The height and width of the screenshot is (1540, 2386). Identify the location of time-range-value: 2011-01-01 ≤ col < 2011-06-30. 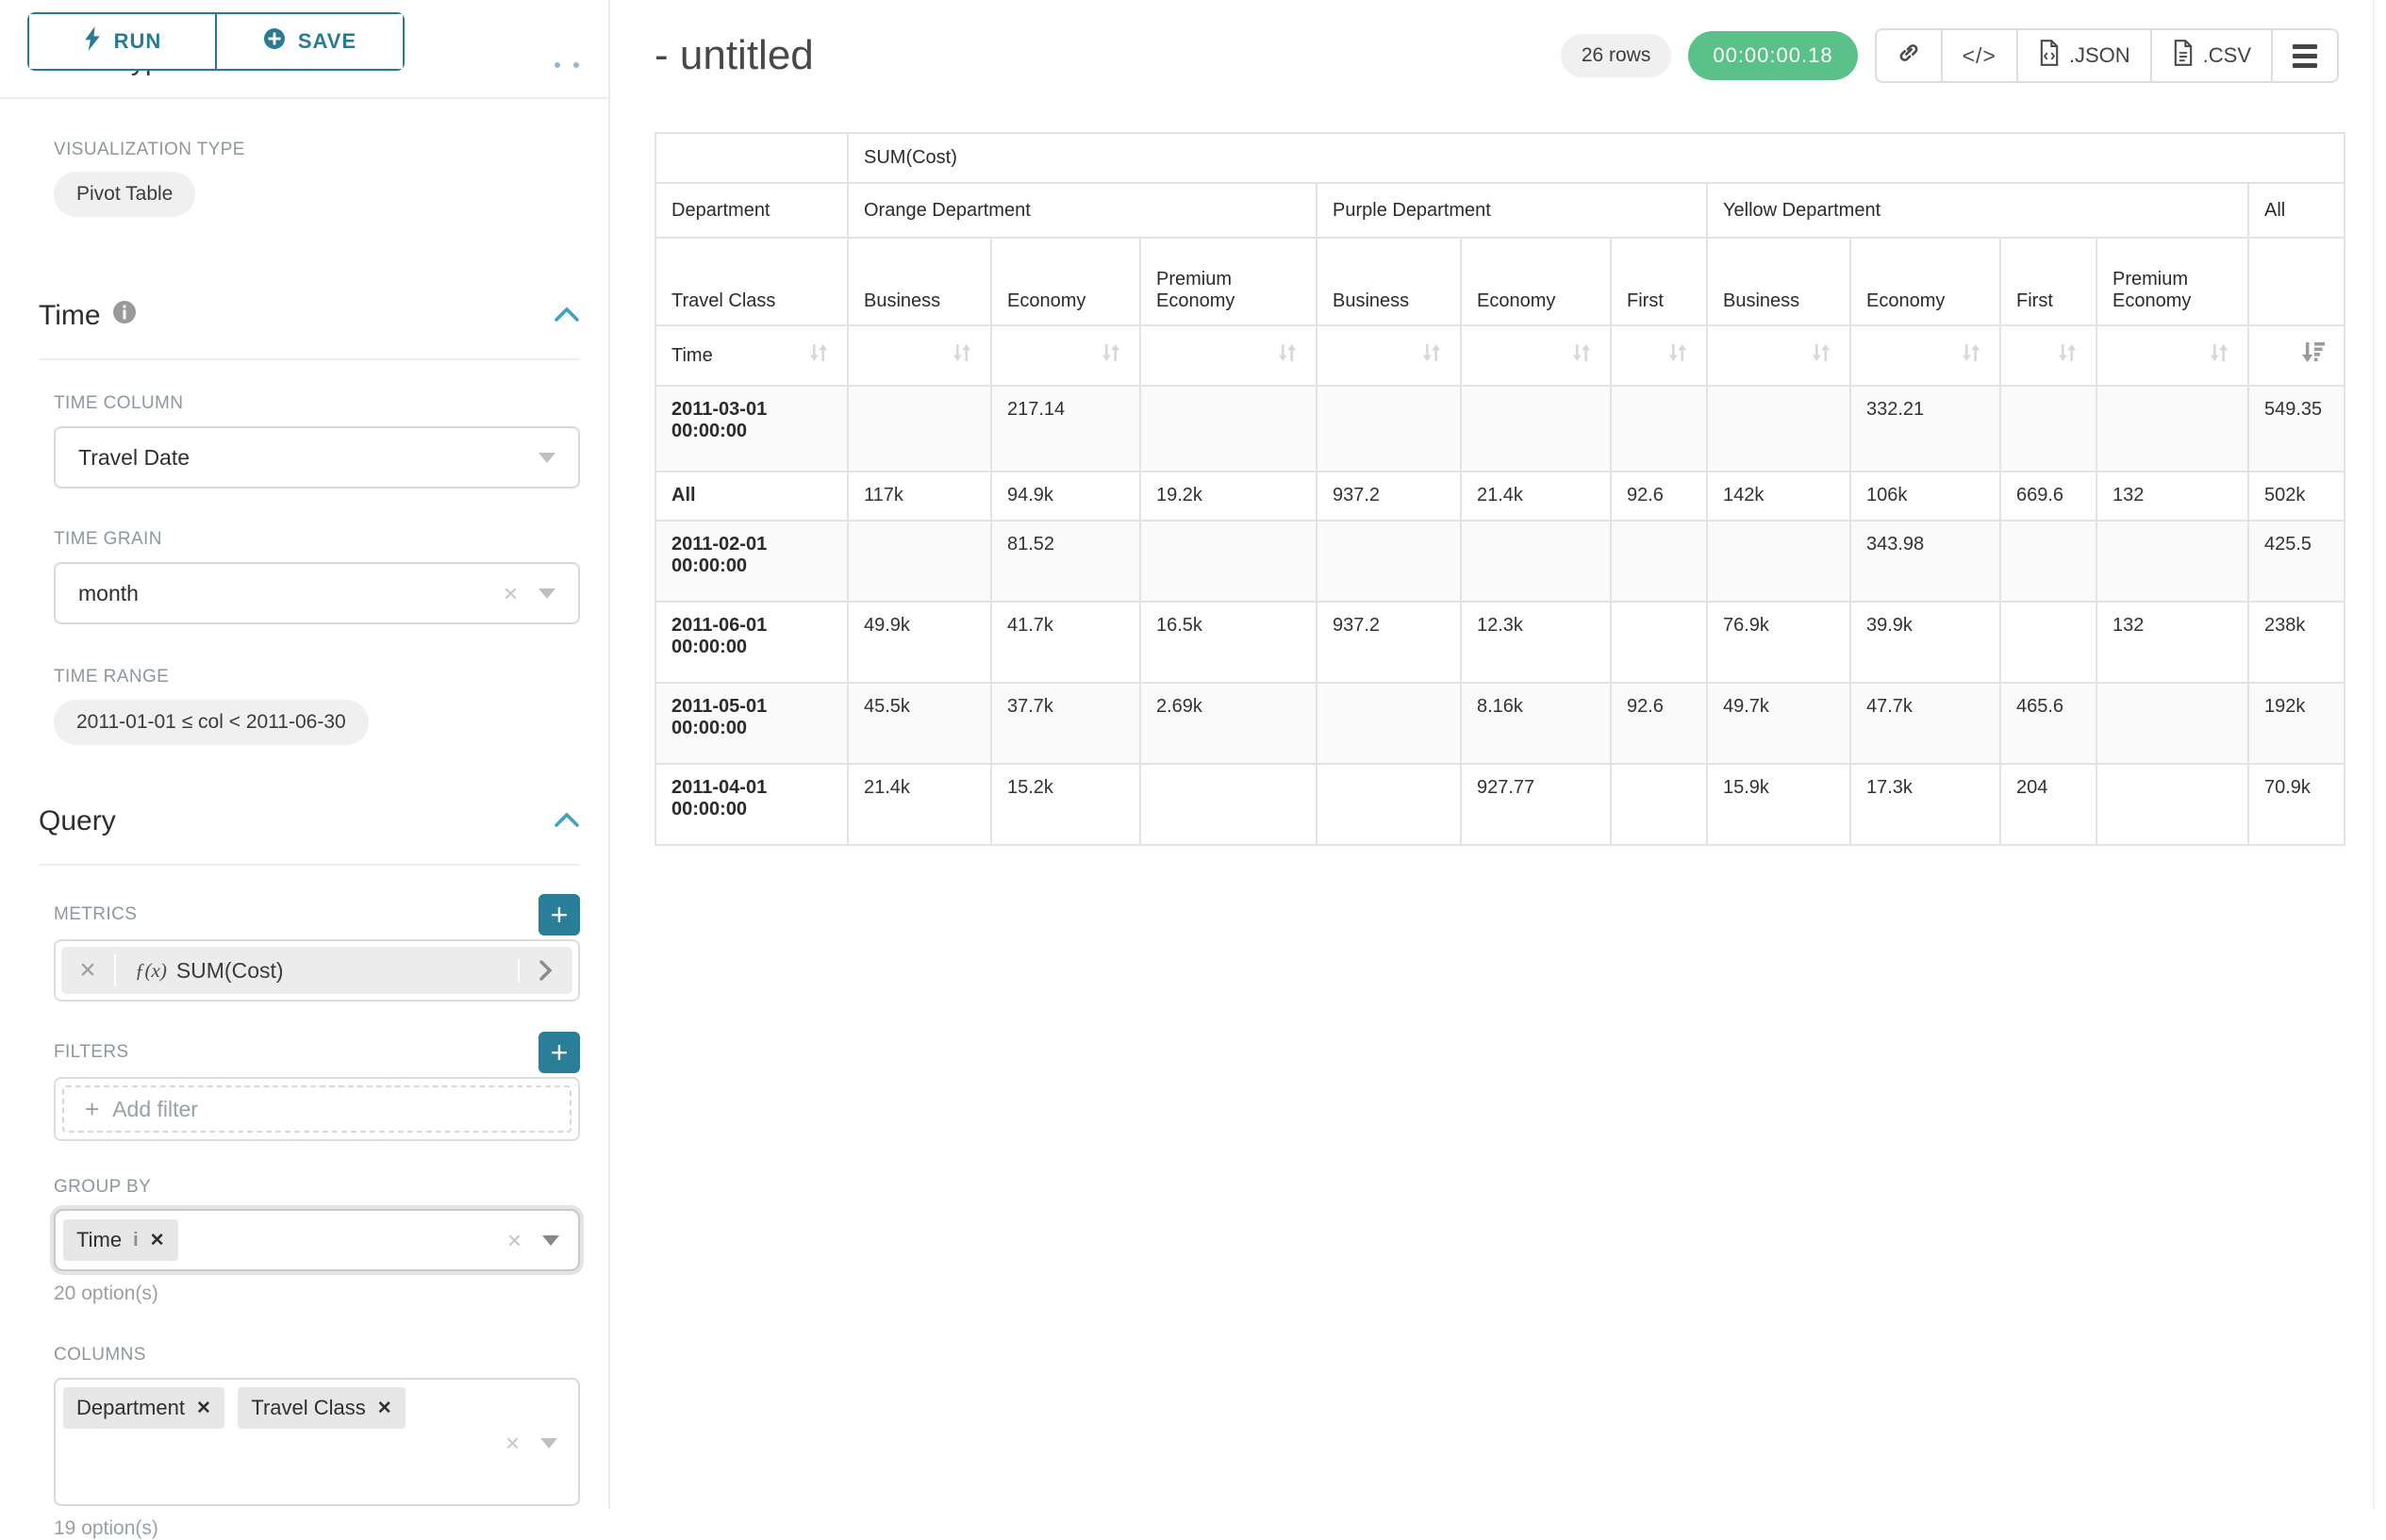
(211, 722).